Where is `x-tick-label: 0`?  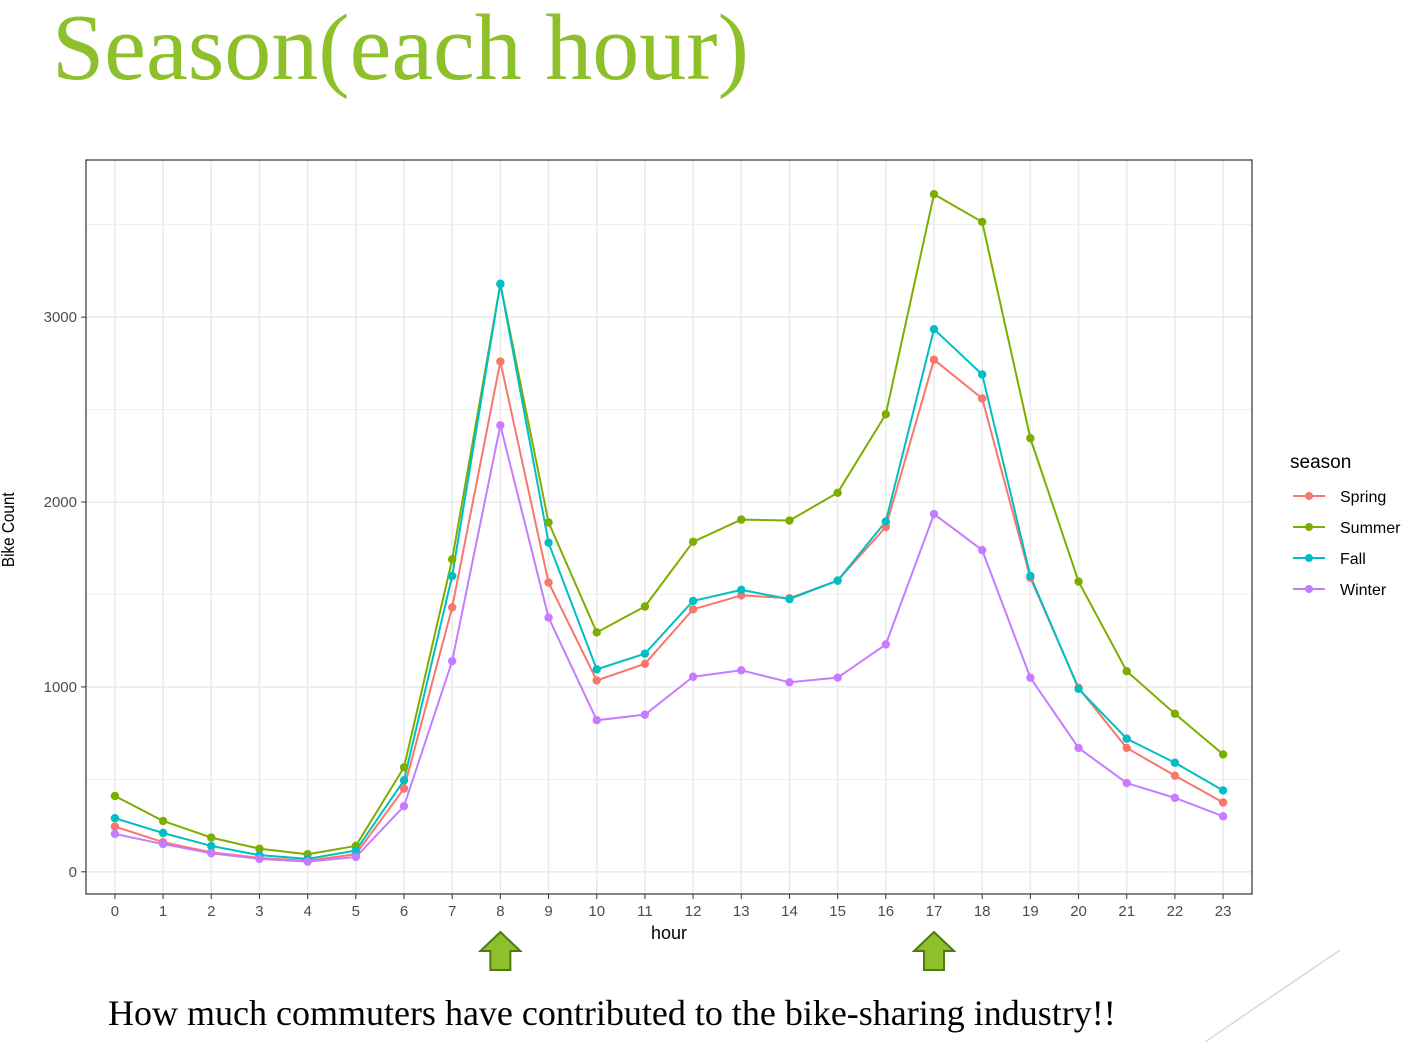
x-tick-label: 0 is located at coordinates (115, 911).